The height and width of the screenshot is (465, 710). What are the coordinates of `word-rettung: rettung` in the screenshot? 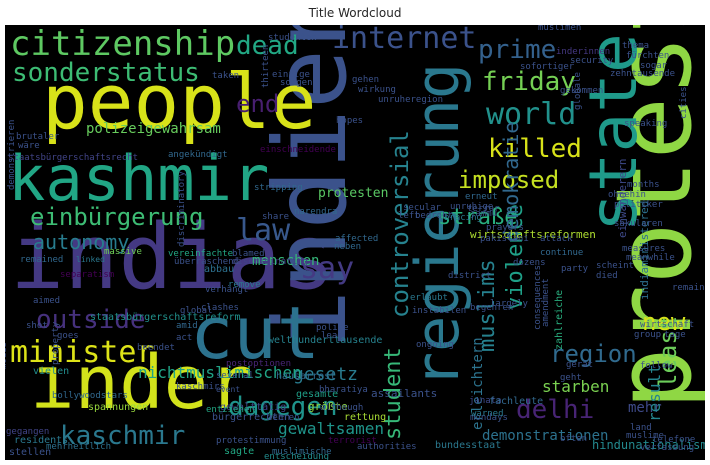 It's located at (365, 417).